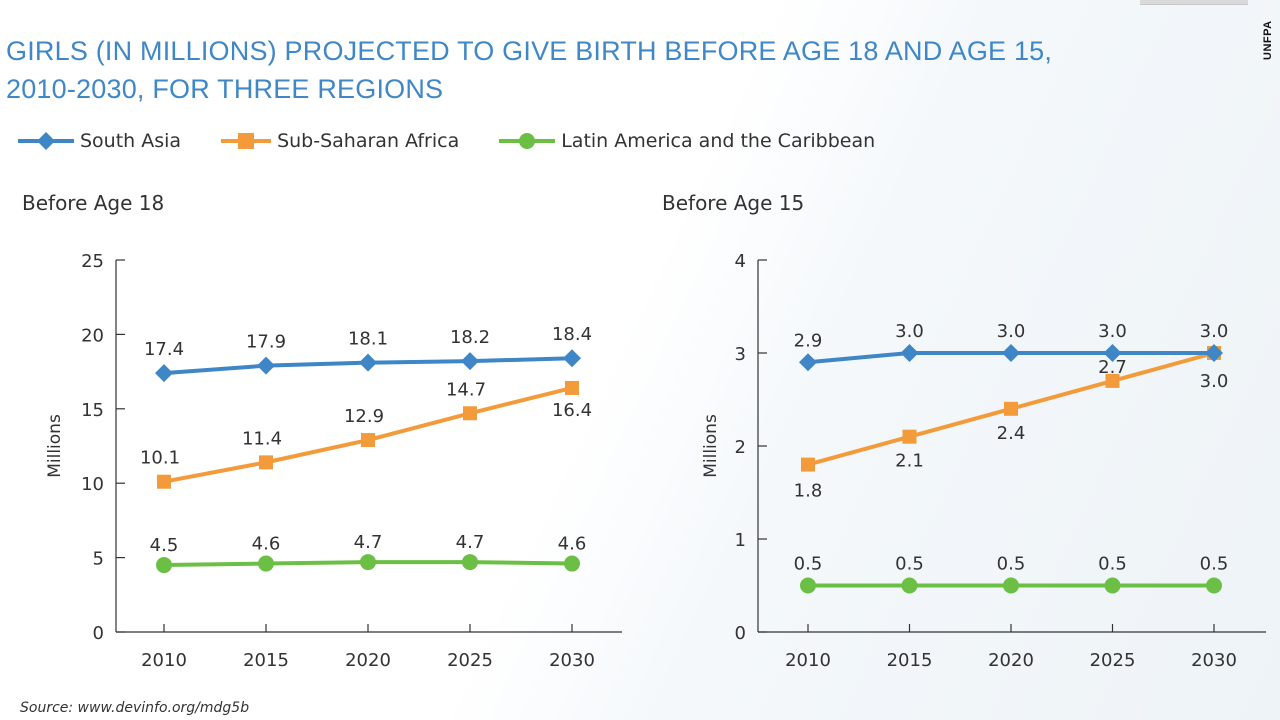 Image resolution: width=1280 pixels, height=720 pixels. I want to click on y-tick-label: 3, so click(740, 354).